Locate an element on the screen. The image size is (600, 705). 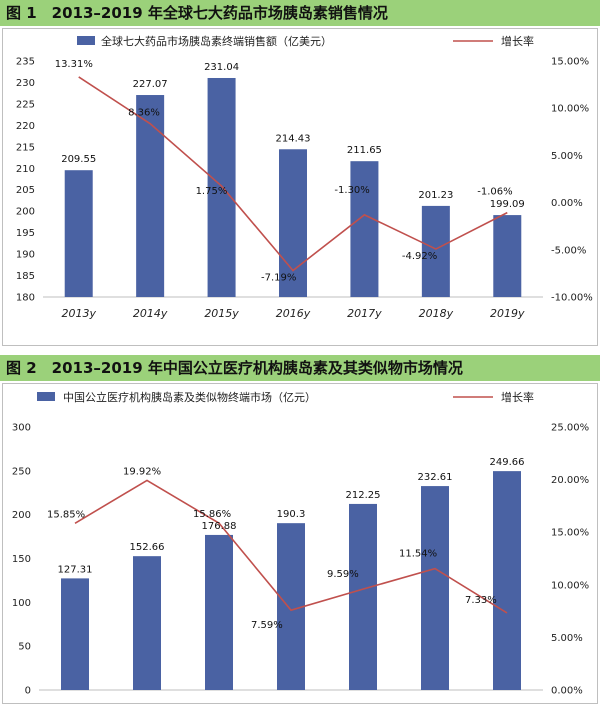
x-tick-label: 2017y is located at coordinates (364, 313).